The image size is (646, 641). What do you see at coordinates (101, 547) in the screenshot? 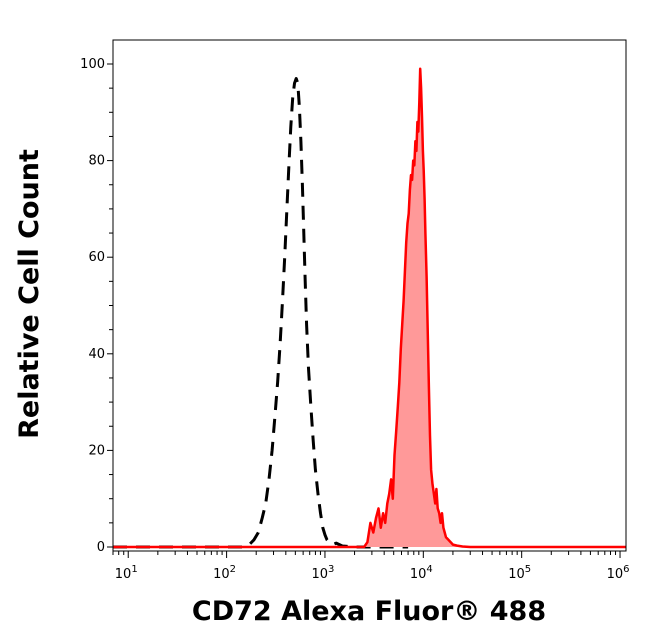
I see `y-tick-label: 0` at bounding box center [101, 547].